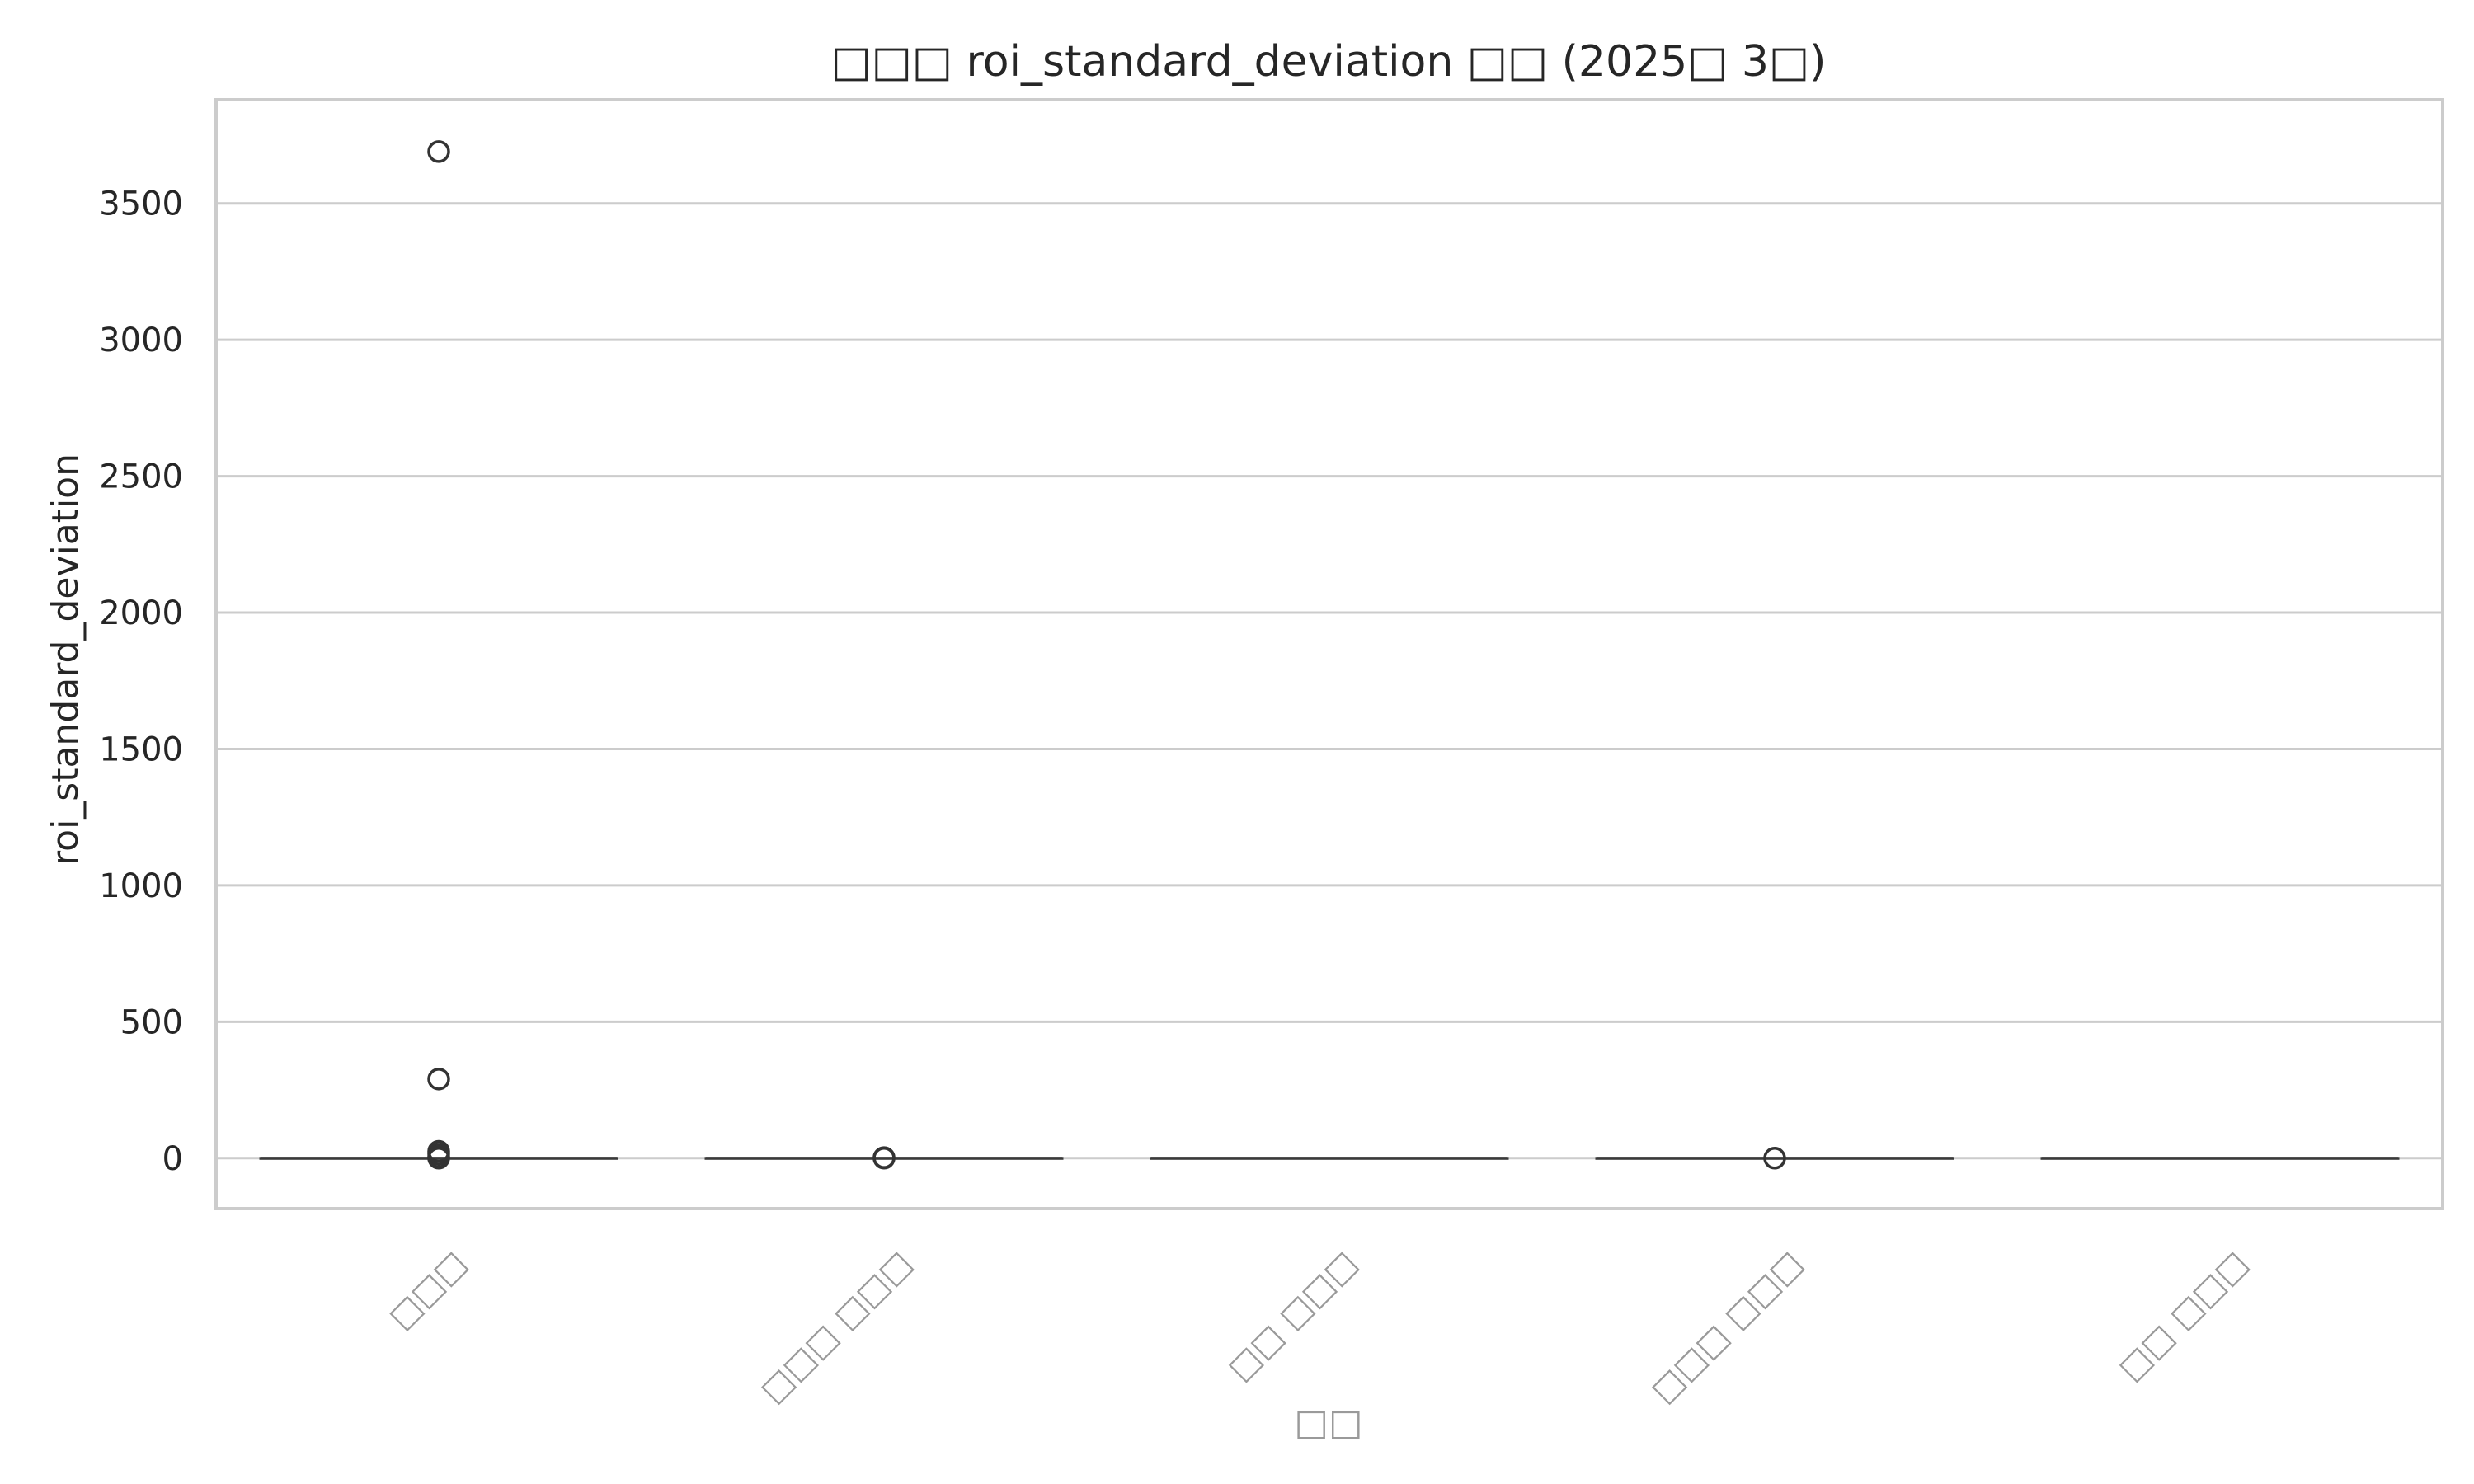  I want to click on y-tick-label: 2000, so click(141, 613).